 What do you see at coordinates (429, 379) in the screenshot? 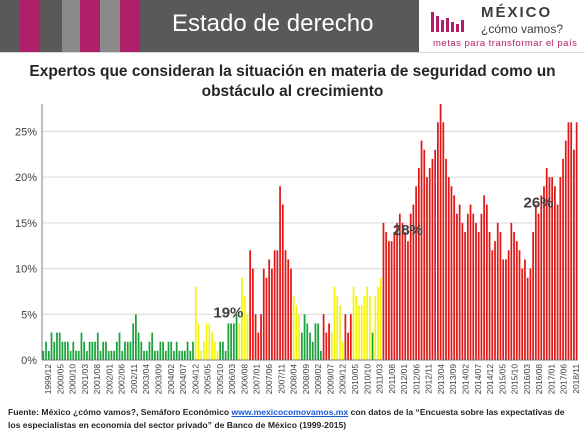
I see `x-tick-label: 2012/11` at bounding box center [429, 379].